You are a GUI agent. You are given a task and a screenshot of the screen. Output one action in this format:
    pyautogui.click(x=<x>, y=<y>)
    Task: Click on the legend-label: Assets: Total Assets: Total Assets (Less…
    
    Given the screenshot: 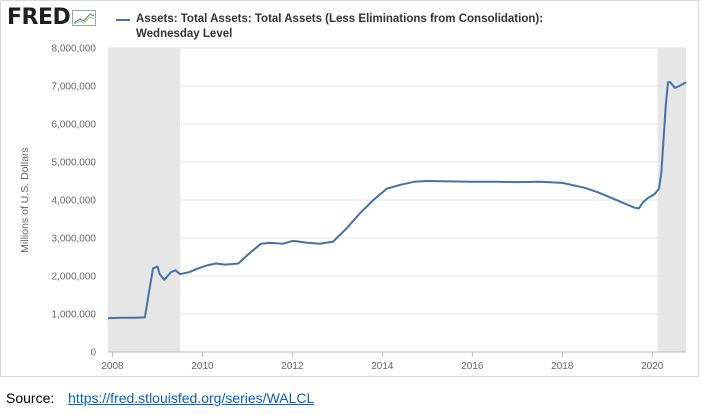 What is the action you would take?
    pyautogui.click(x=339, y=27)
    